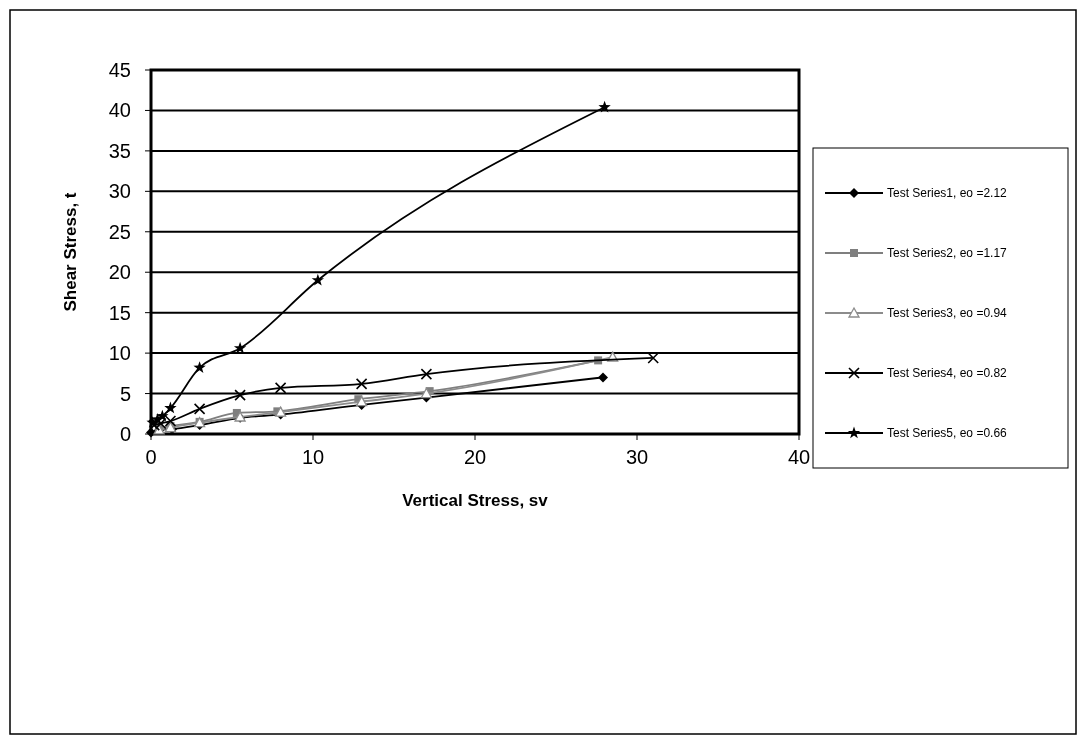 The height and width of the screenshot is (744, 1086). What do you see at coordinates (475, 457) in the screenshot?
I see `x-tick-label: 20` at bounding box center [475, 457].